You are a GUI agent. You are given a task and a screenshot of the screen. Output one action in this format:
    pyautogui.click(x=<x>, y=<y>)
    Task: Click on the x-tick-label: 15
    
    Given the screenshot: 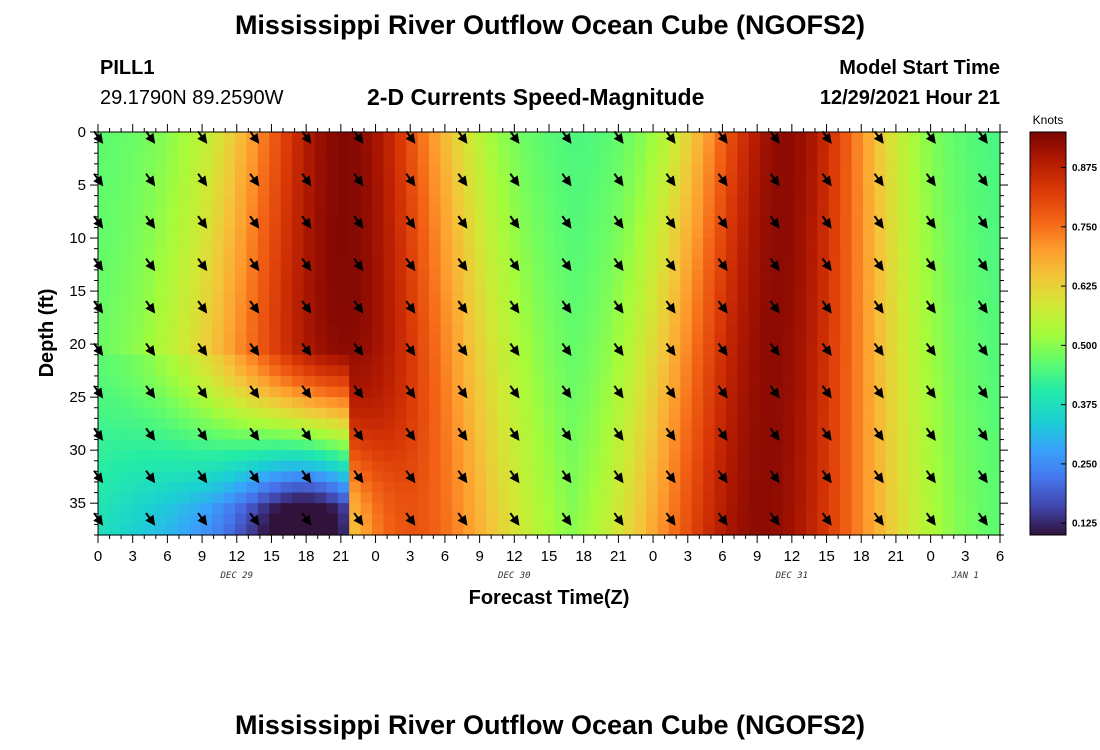 What is the action you would take?
    pyautogui.click(x=549, y=556)
    